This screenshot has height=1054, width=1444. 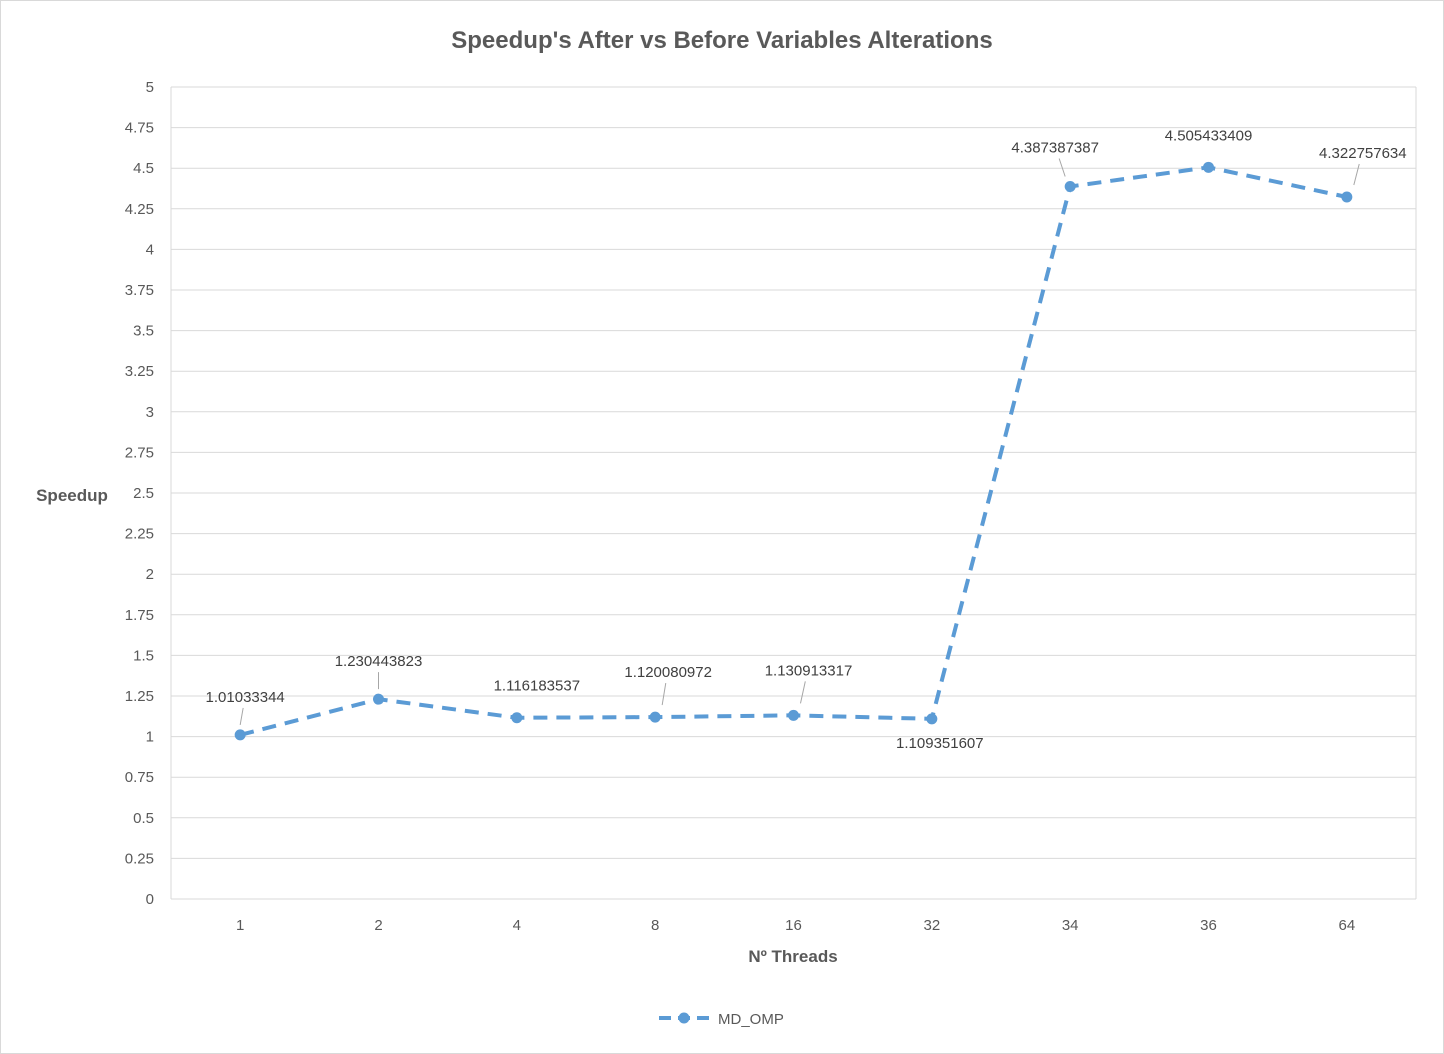 I want to click on y-tick-label: 4, so click(x=150, y=249).